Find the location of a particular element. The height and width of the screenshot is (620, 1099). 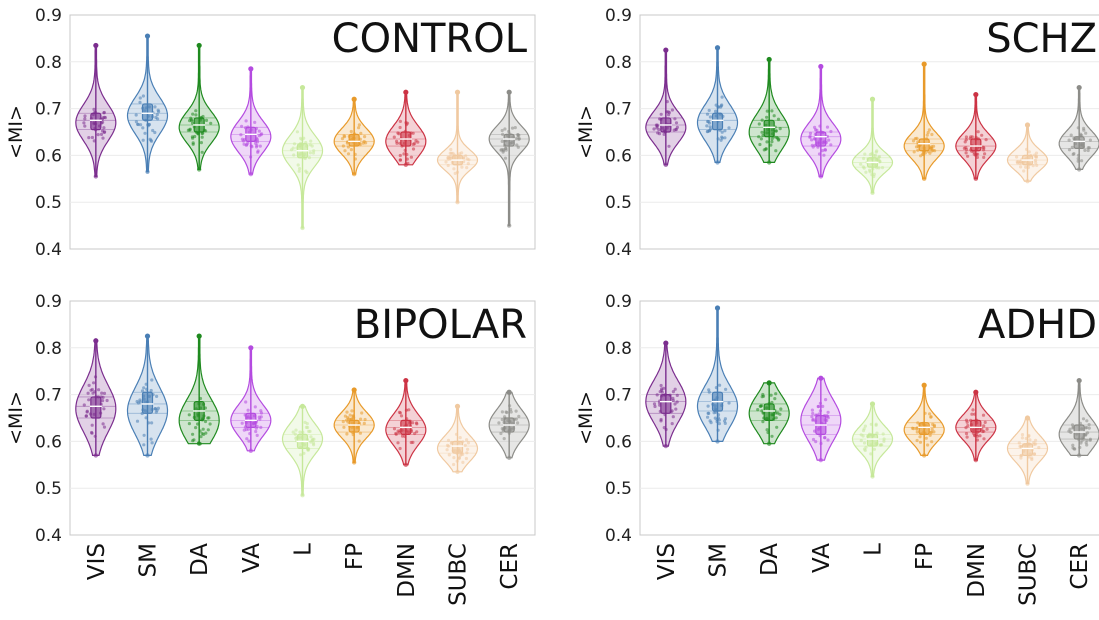

violin-subc is located at coordinates (1027, 450).